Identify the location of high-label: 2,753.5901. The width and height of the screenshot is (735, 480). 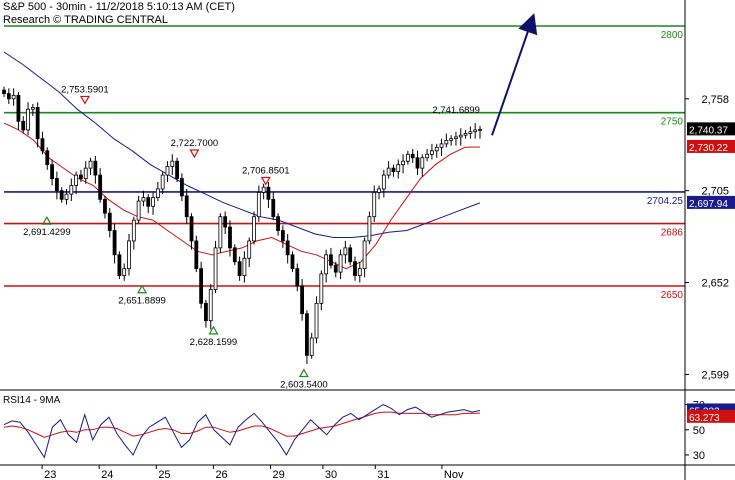
(85, 89).